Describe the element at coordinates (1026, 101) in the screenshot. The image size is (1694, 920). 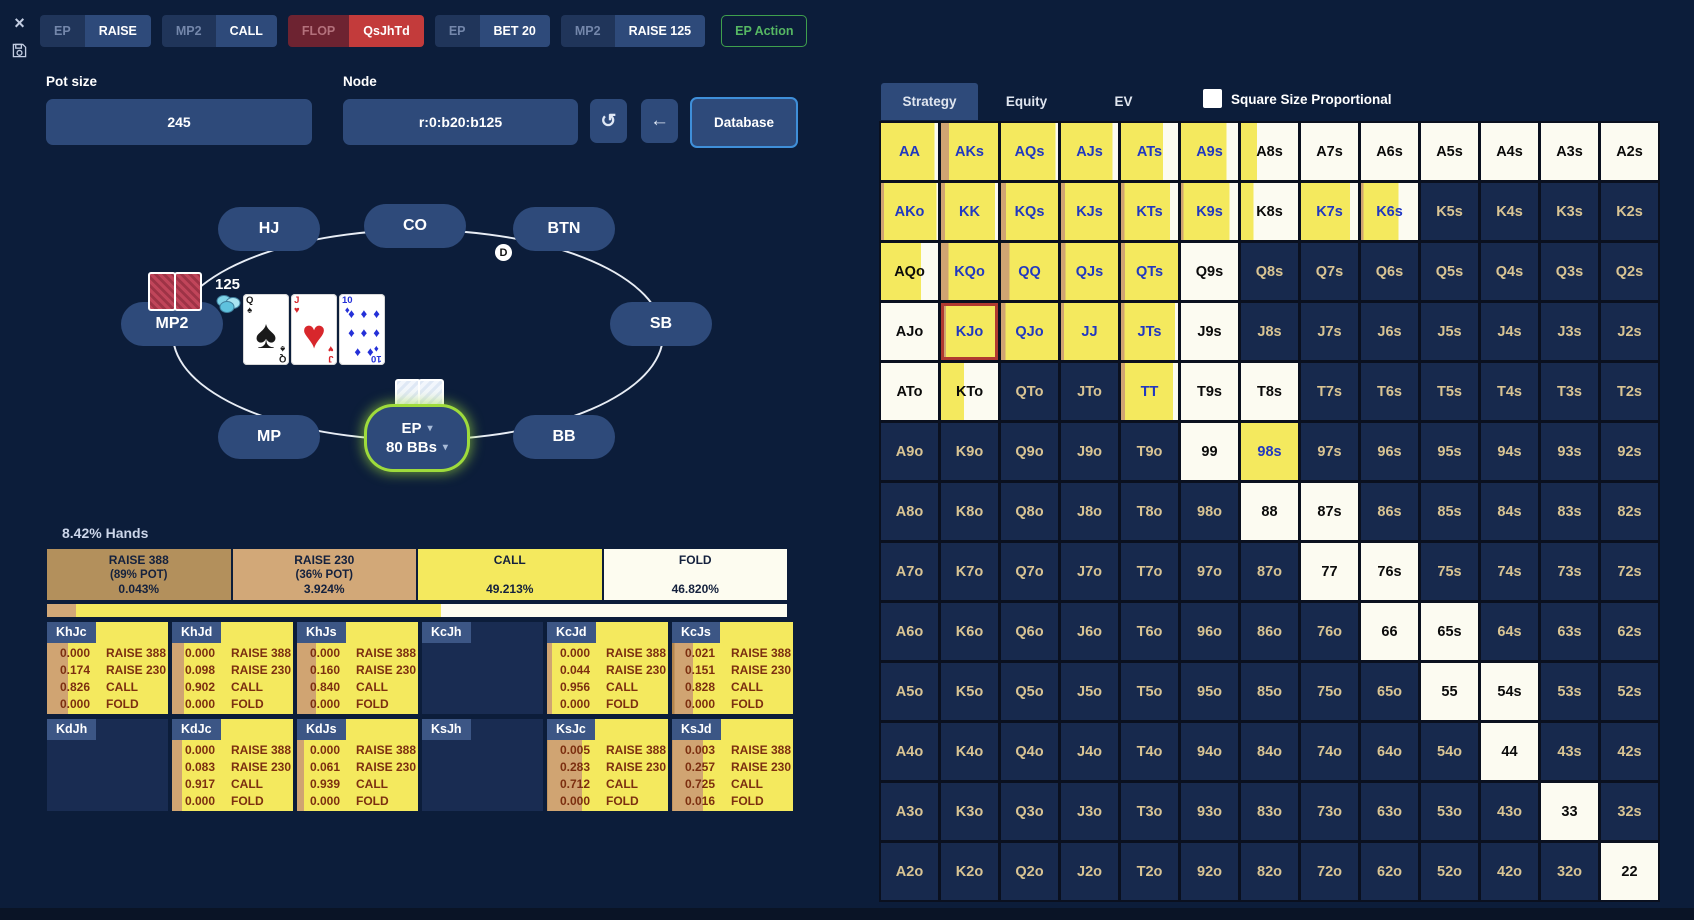
I see `tab-equity: Equity` at that location.